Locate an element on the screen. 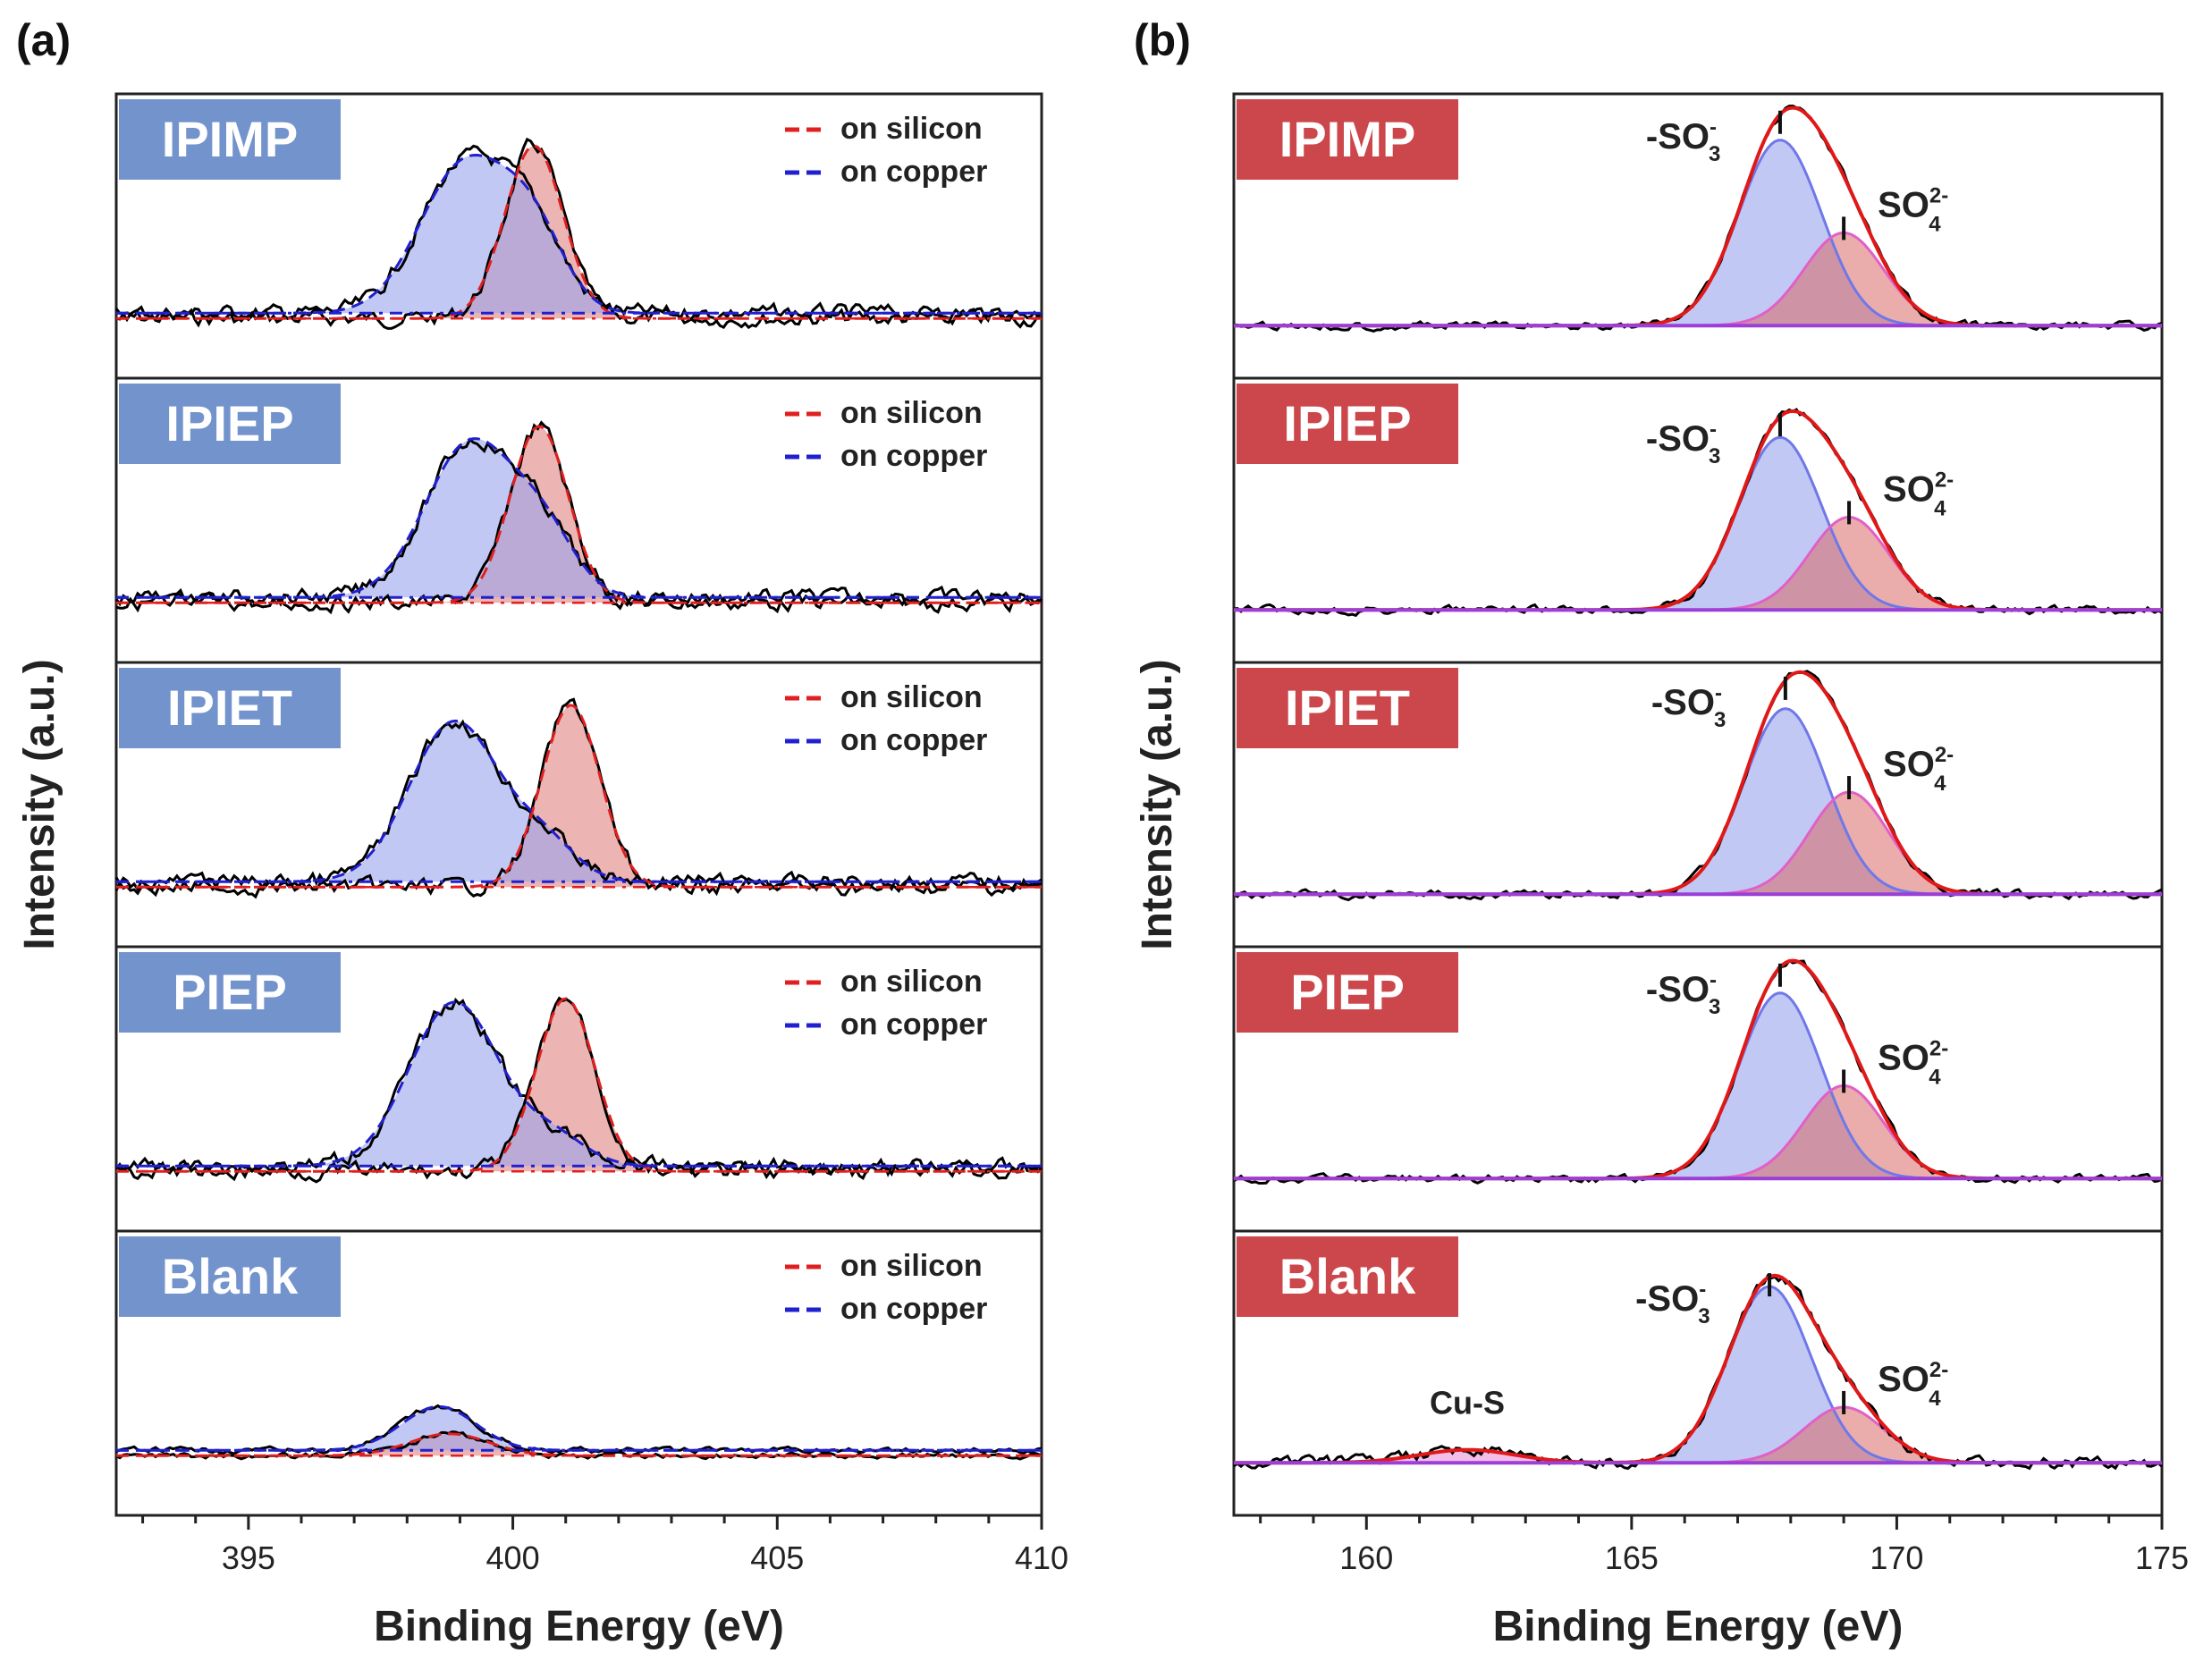 Image resolution: width=2212 pixels, height=1670 pixels. panel-a-x-axis-title: Binding Energy (eV) is located at coordinates (579, 1626).